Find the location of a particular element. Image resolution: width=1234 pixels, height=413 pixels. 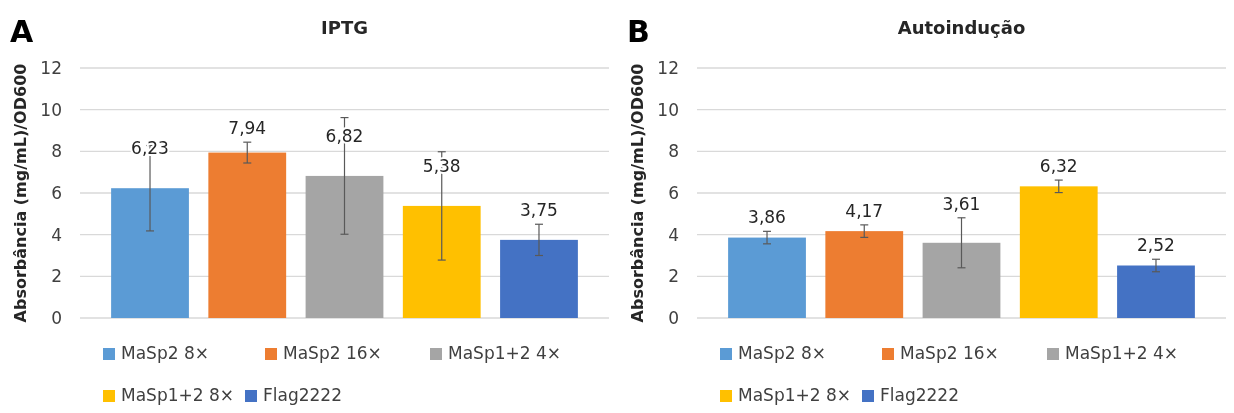

data-label: 3,86 is located at coordinates (767, 217).